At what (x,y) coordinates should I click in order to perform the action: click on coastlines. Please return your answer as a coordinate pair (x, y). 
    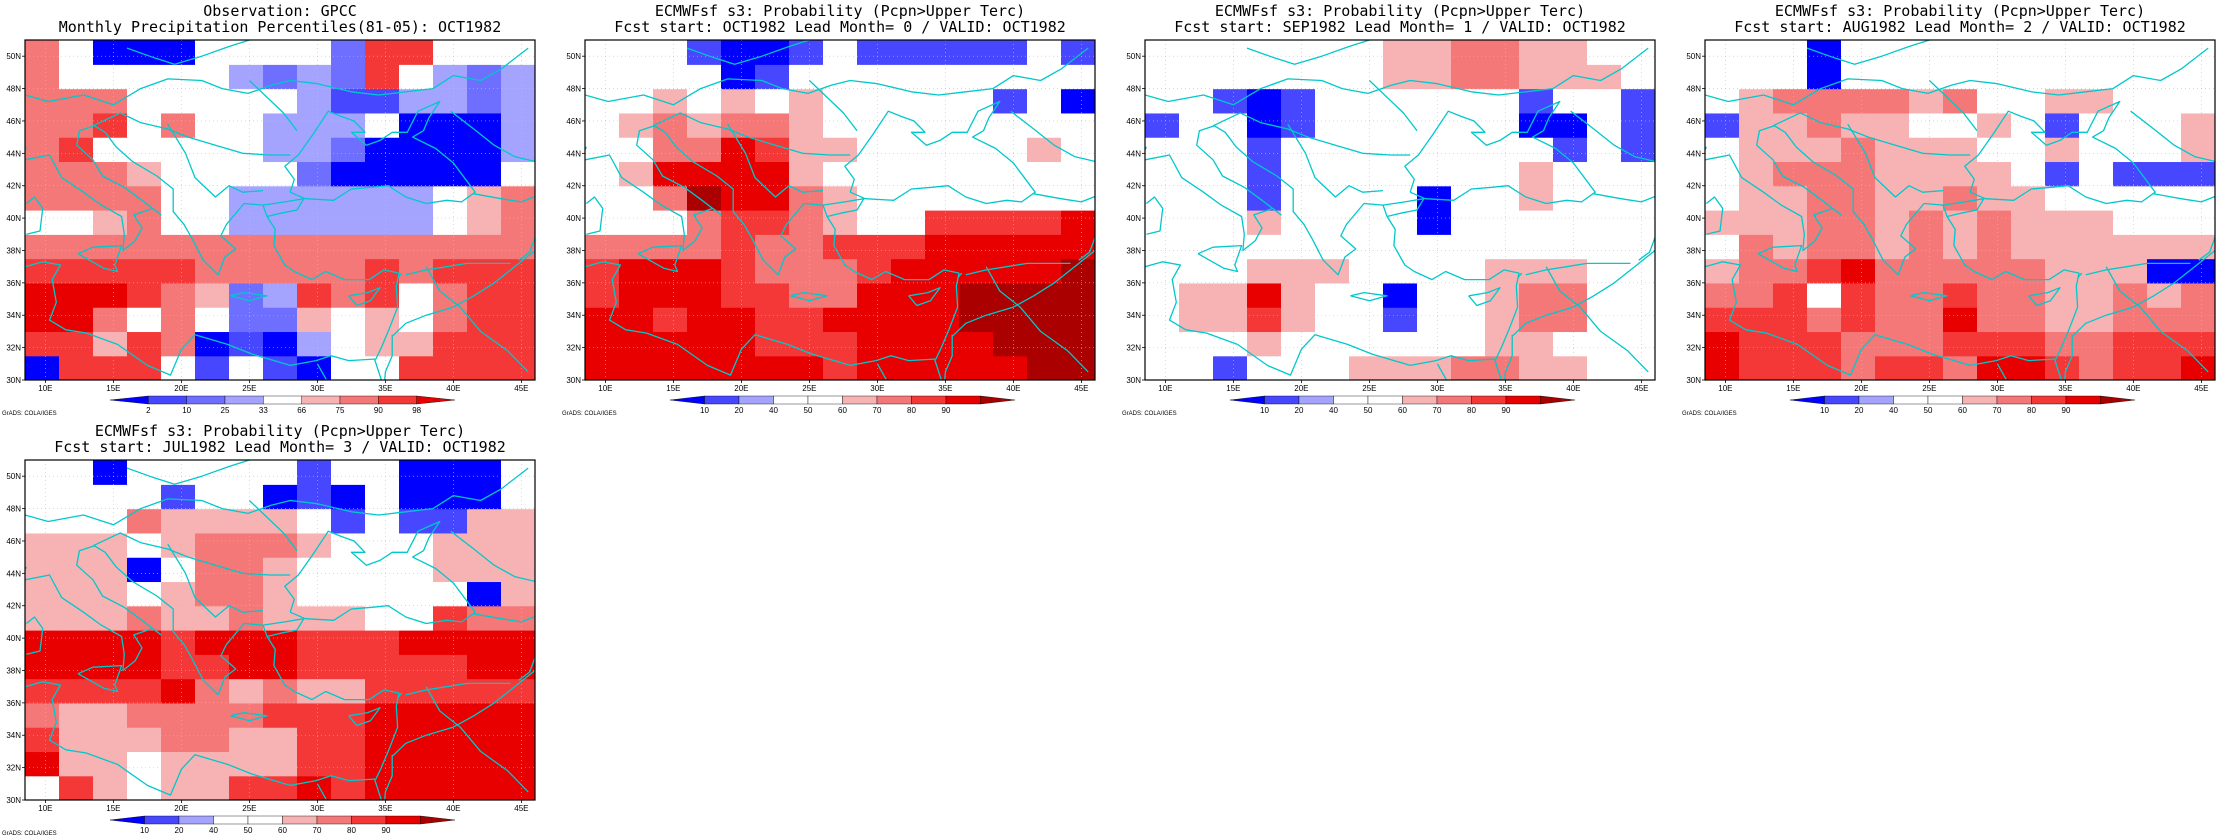
    Looking at the image, I should click on (280, 210).